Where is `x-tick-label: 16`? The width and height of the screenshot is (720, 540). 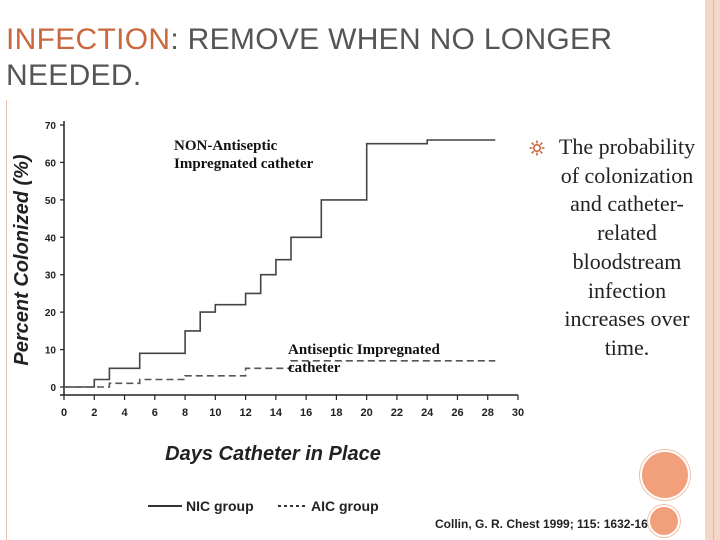 x-tick-label: 16 is located at coordinates (306, 413).